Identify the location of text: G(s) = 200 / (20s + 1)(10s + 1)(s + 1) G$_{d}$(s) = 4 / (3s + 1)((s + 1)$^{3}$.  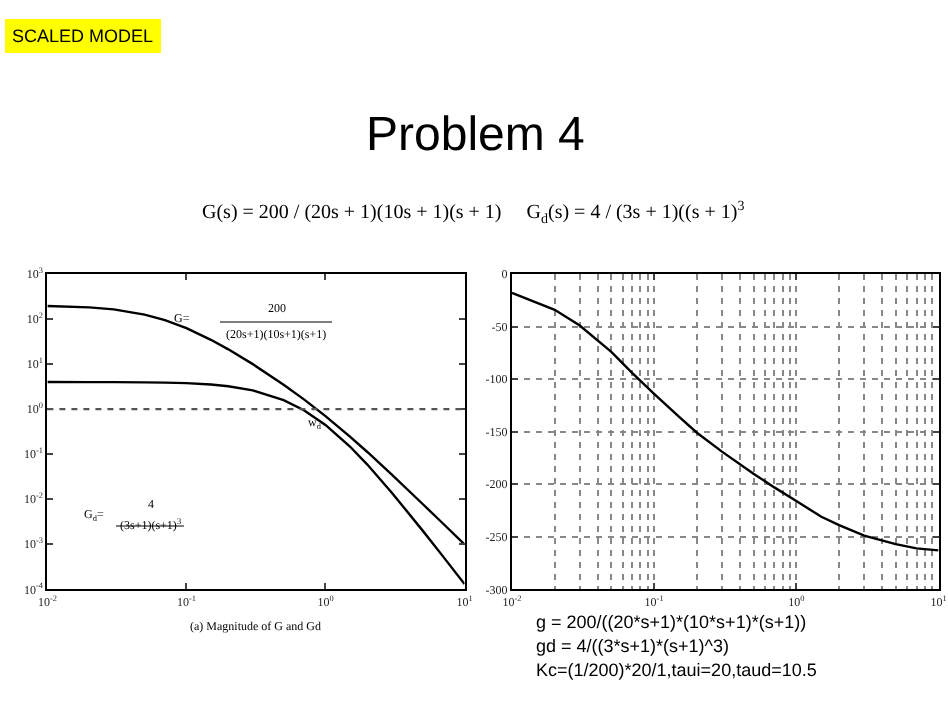
(474, 212).